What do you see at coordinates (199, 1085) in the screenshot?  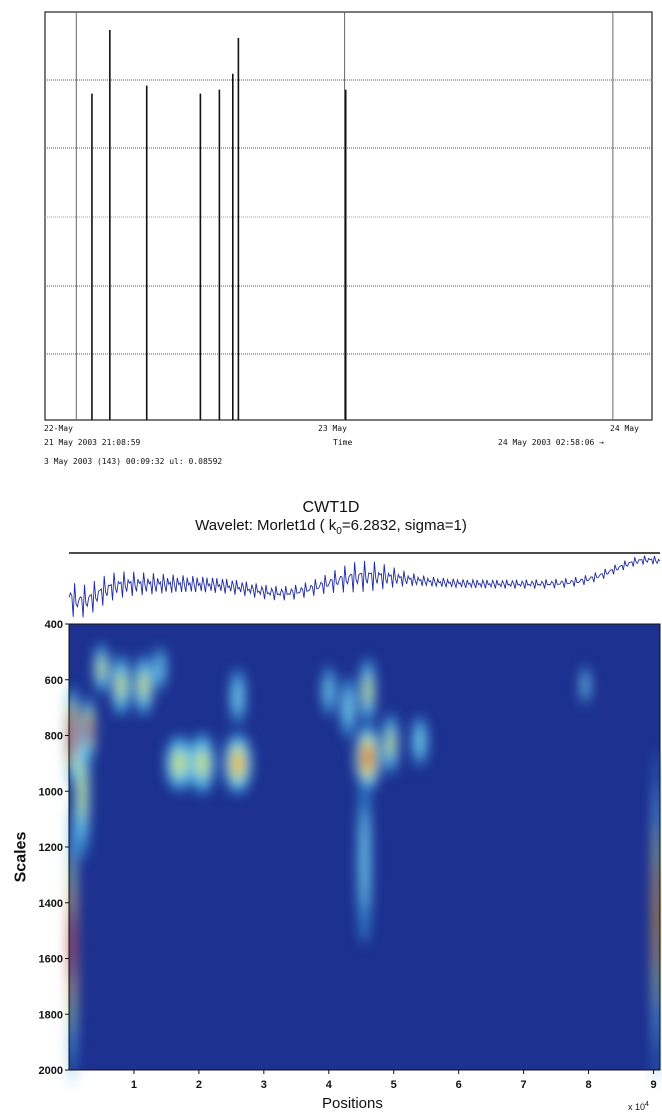 I see `x-tick-label: 2` at bounding box center [199, 1085].